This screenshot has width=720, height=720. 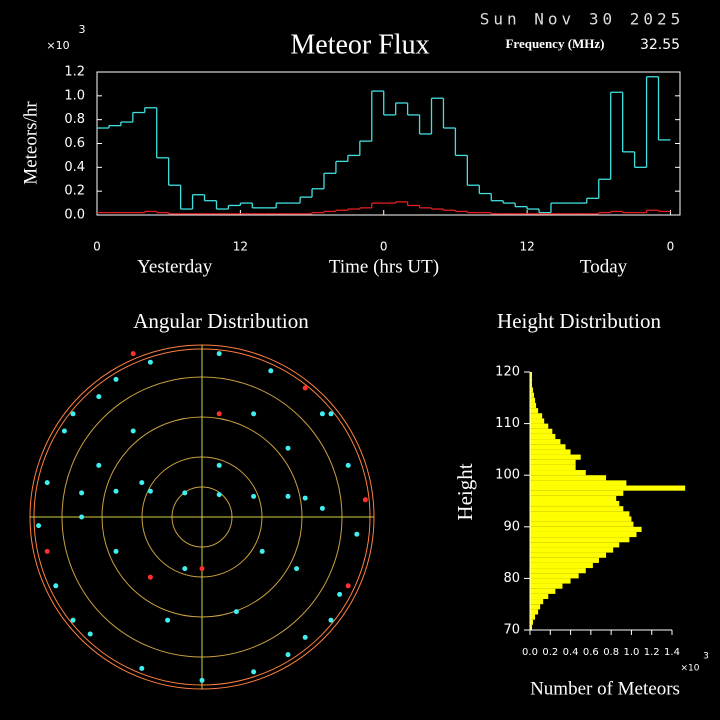 I want to click on y-tick-label: 110, so click(x=507, y=423).